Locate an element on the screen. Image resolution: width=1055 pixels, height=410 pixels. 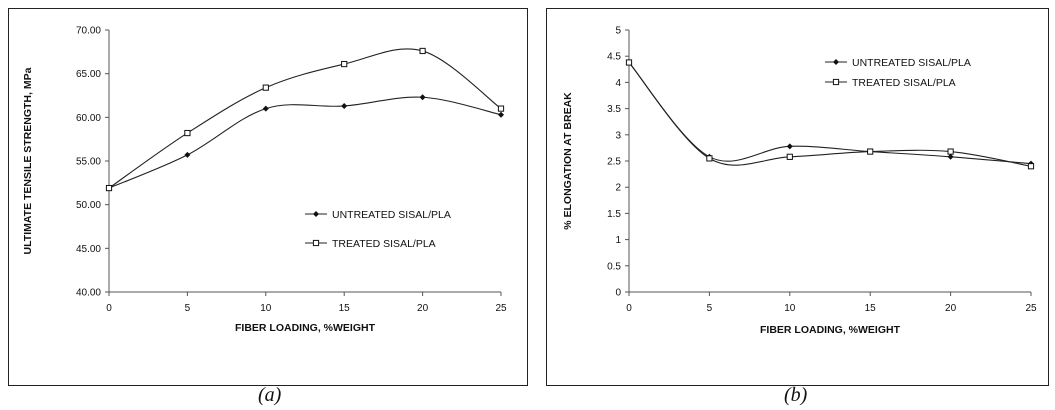
y-tick-label: 0 is located at coordinates (618, 293).